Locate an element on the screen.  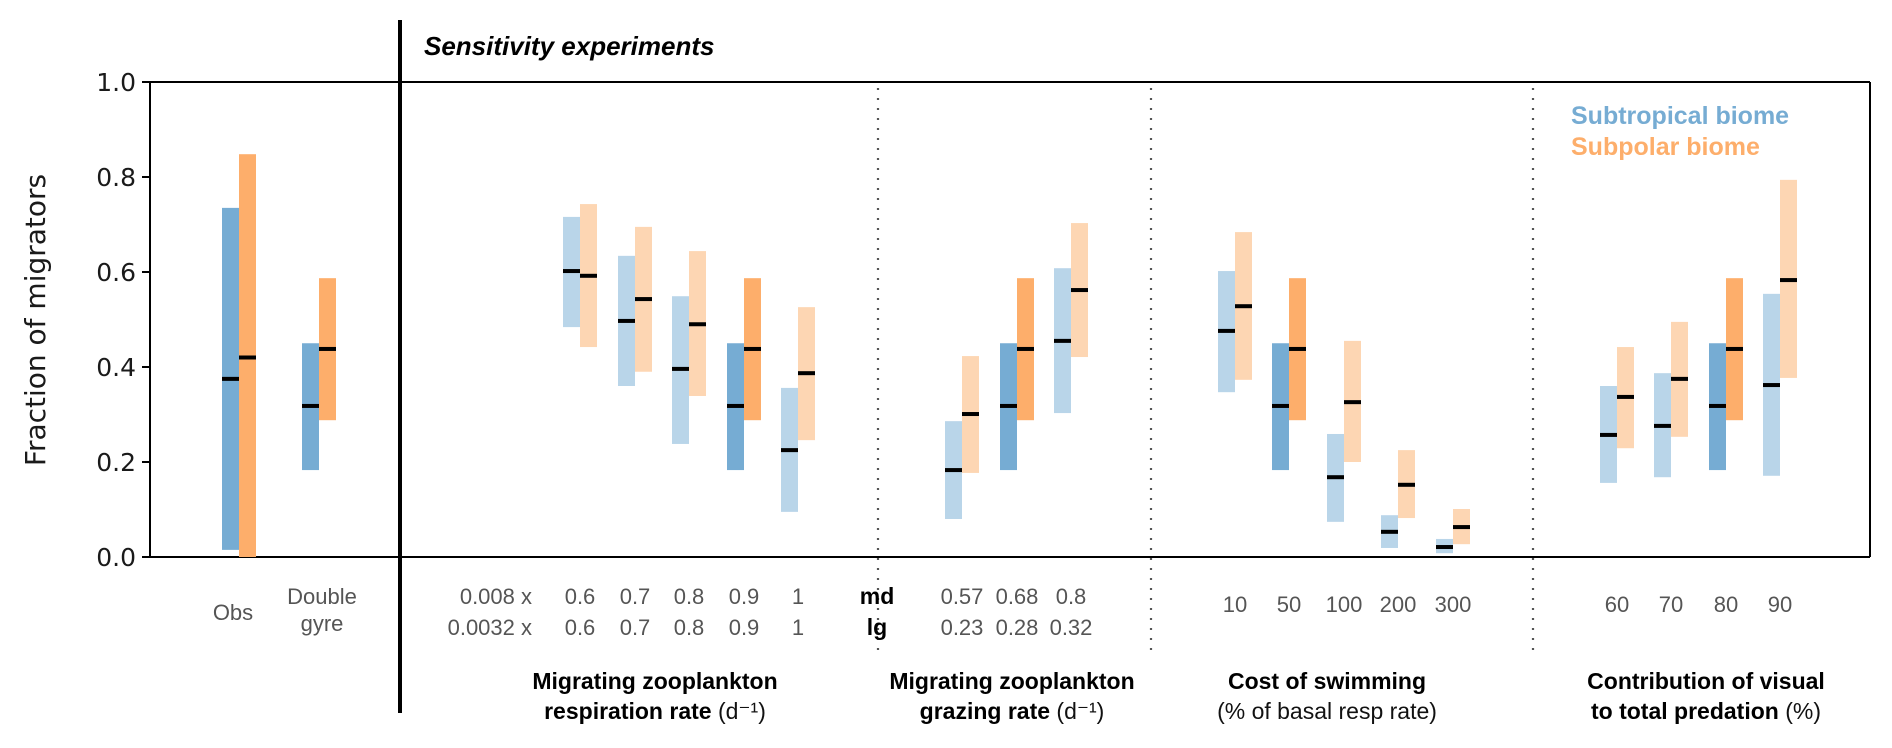
y-tick-label: 0.6 is located at coordinates (116, 272).